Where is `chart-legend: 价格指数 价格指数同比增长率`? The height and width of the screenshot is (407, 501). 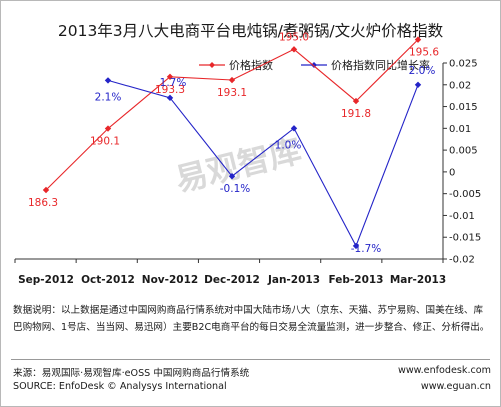 chart-legend: 价格指数 价格指数同比增长率 is located at coordinates (314, 65).